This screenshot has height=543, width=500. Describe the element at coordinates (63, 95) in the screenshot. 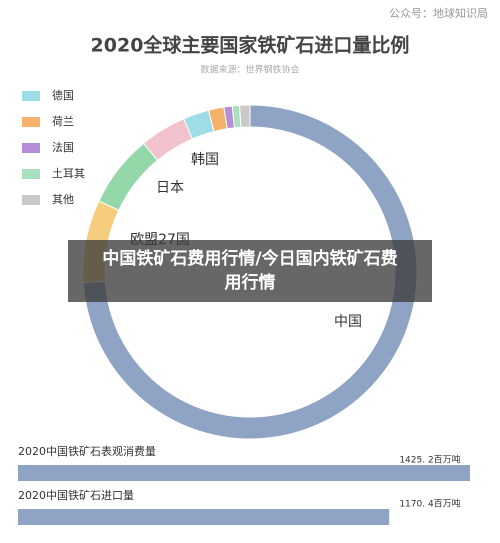

I see `legend-label: 德国` at that location.